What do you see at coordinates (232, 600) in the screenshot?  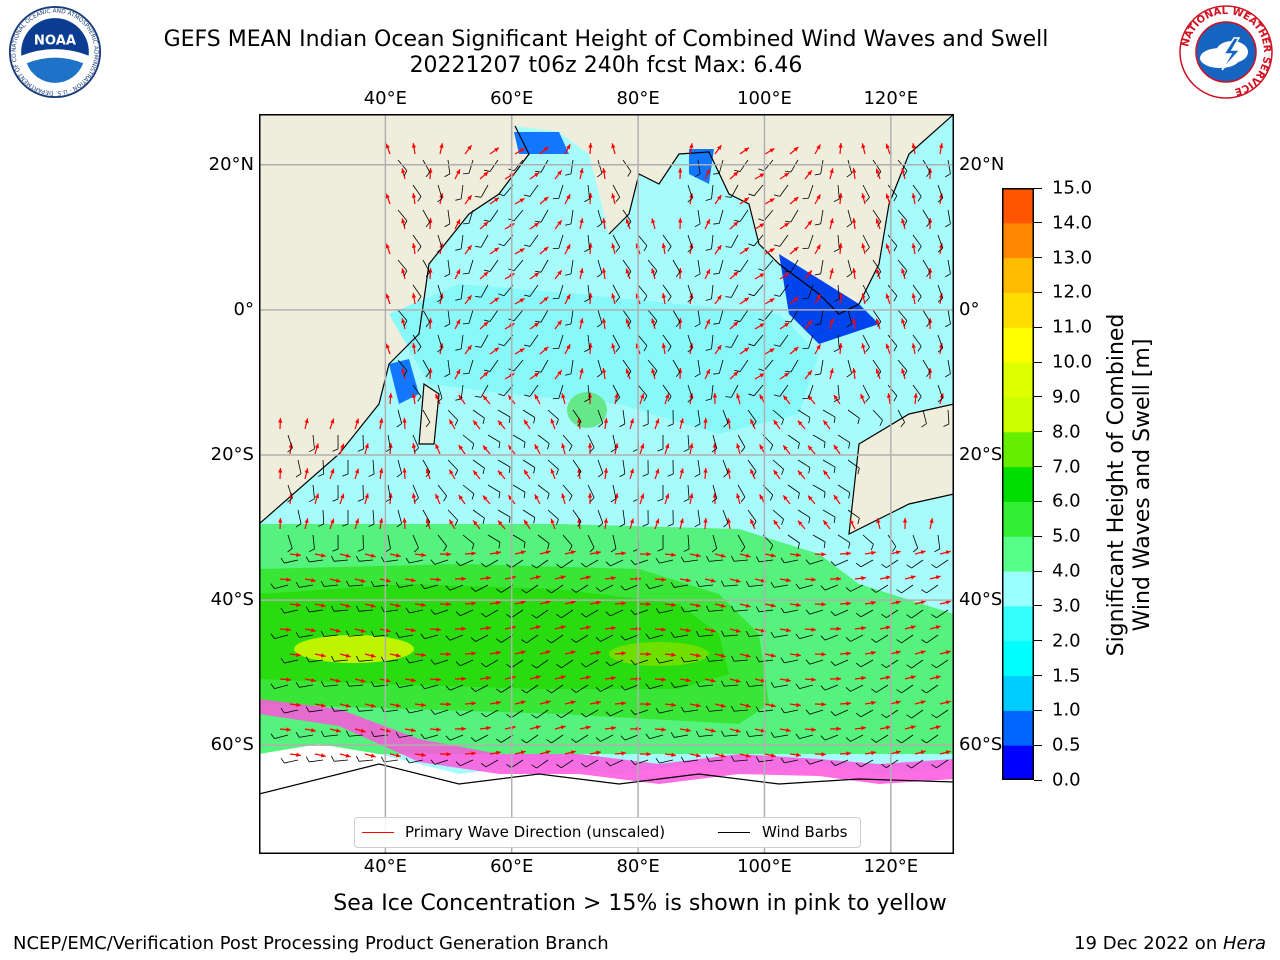 I see `lat-label: 40°S` at bounding box center [232, 600].